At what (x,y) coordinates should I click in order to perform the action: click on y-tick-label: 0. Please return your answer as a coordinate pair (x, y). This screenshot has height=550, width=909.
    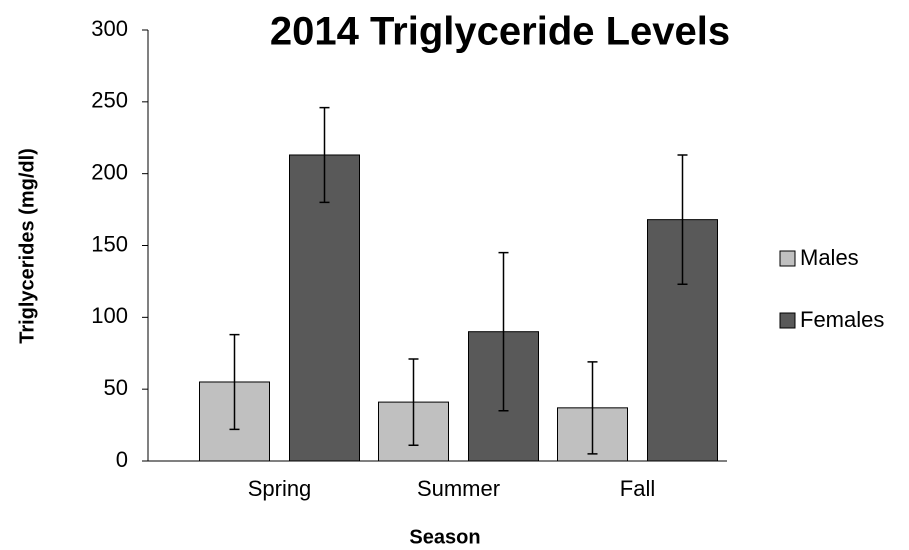
    Looking at the image, I should click on (122, 459).